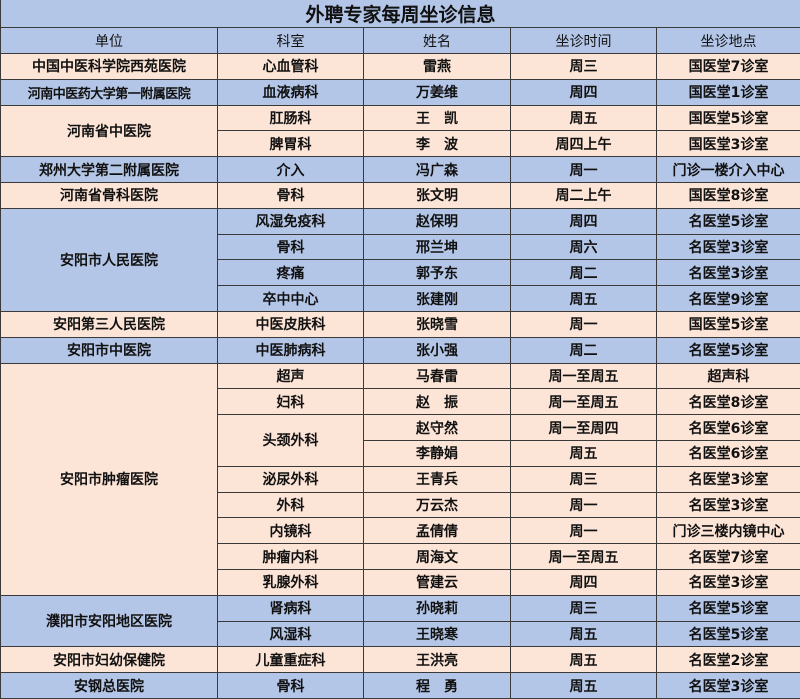 Image resolution: width=800 pixels, height=699 pixels. Describe the element at coordinates (109, 350) in the screenshot. I see `unit-cell: 安阳市中医院` at that location.